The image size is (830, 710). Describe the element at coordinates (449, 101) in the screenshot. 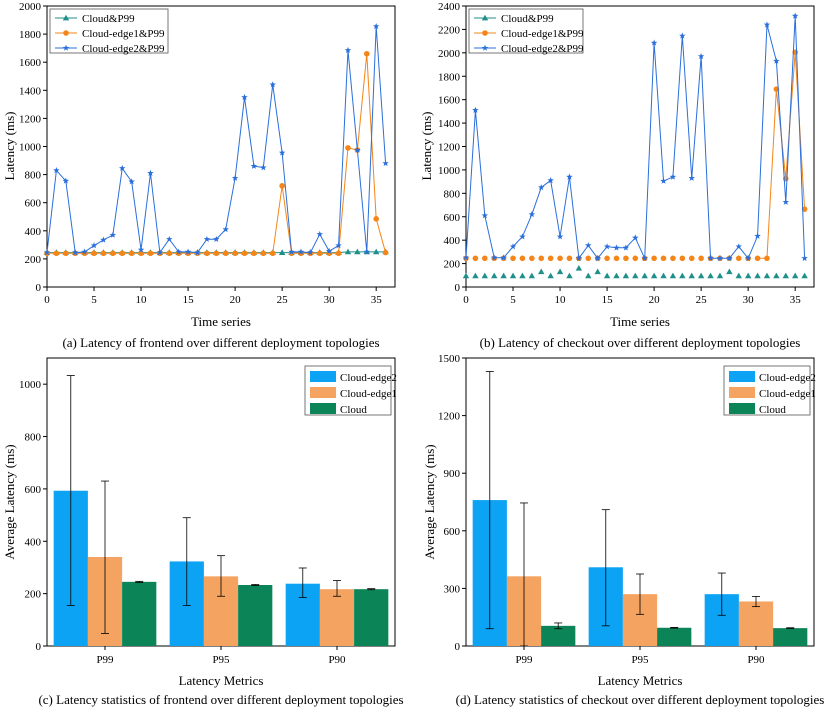

I see `panel-b-y-tick-label: 1600` at that location.